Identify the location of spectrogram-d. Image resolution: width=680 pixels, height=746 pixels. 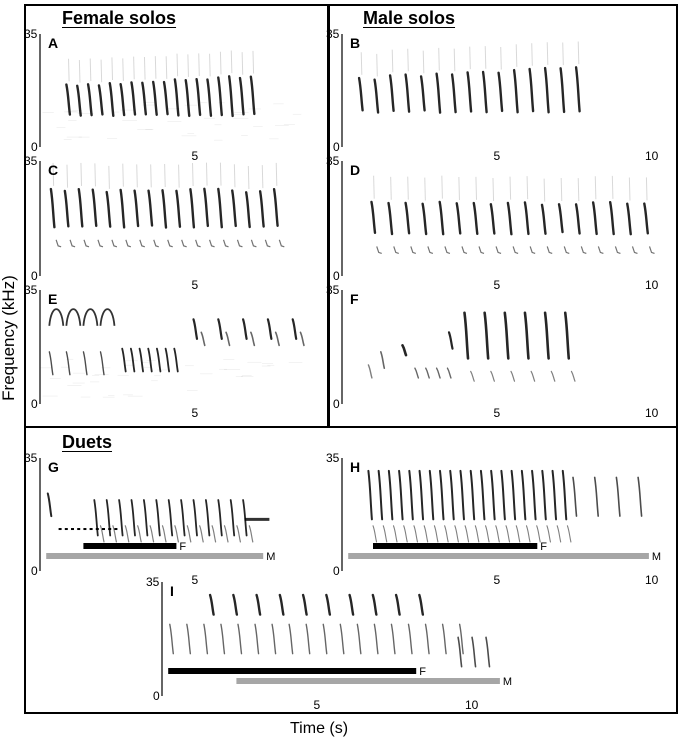
(498, 218).